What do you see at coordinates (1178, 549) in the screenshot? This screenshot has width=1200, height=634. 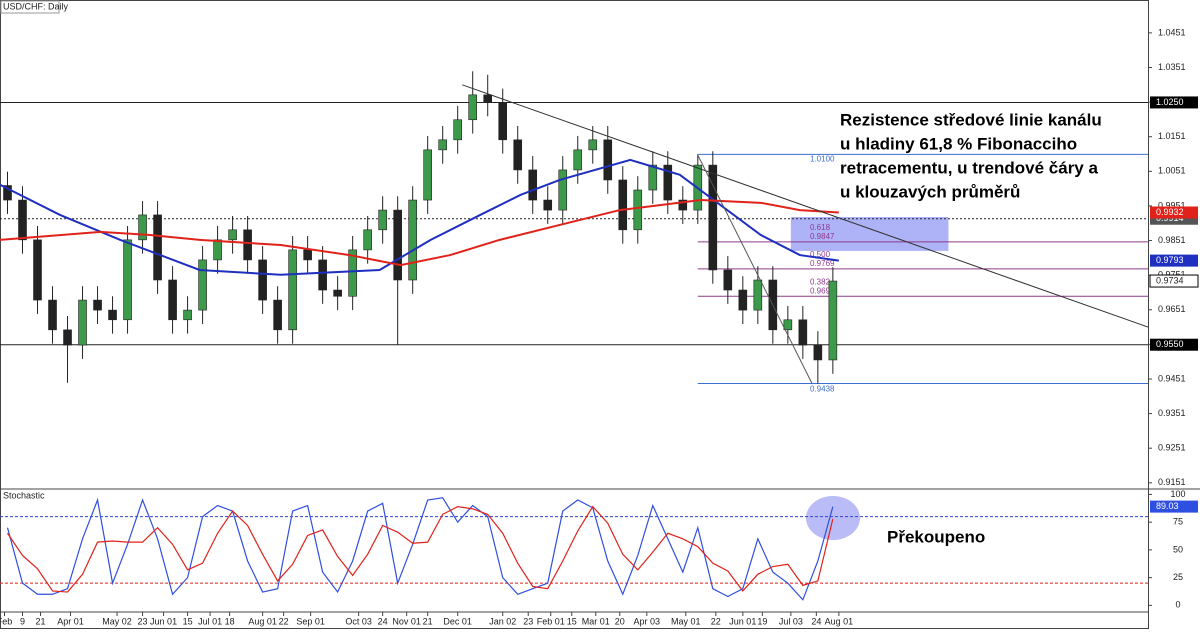 I see `stoch-tick-label: 50` at bounding box center [1178, 549].